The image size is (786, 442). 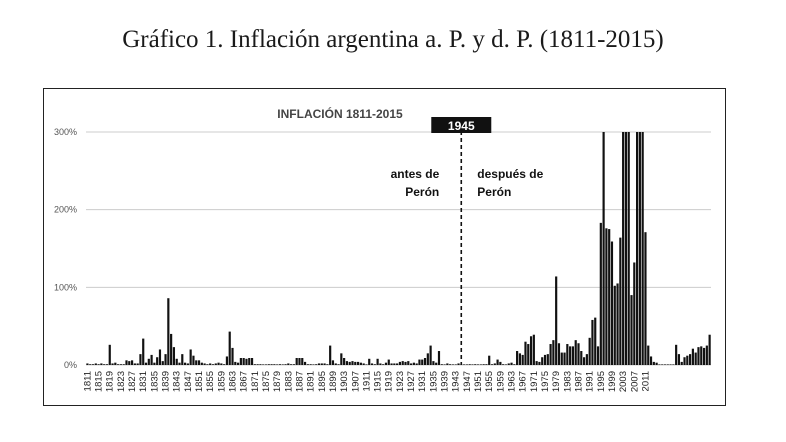 I want to click on bar-1966, so click(x=519, y=359).